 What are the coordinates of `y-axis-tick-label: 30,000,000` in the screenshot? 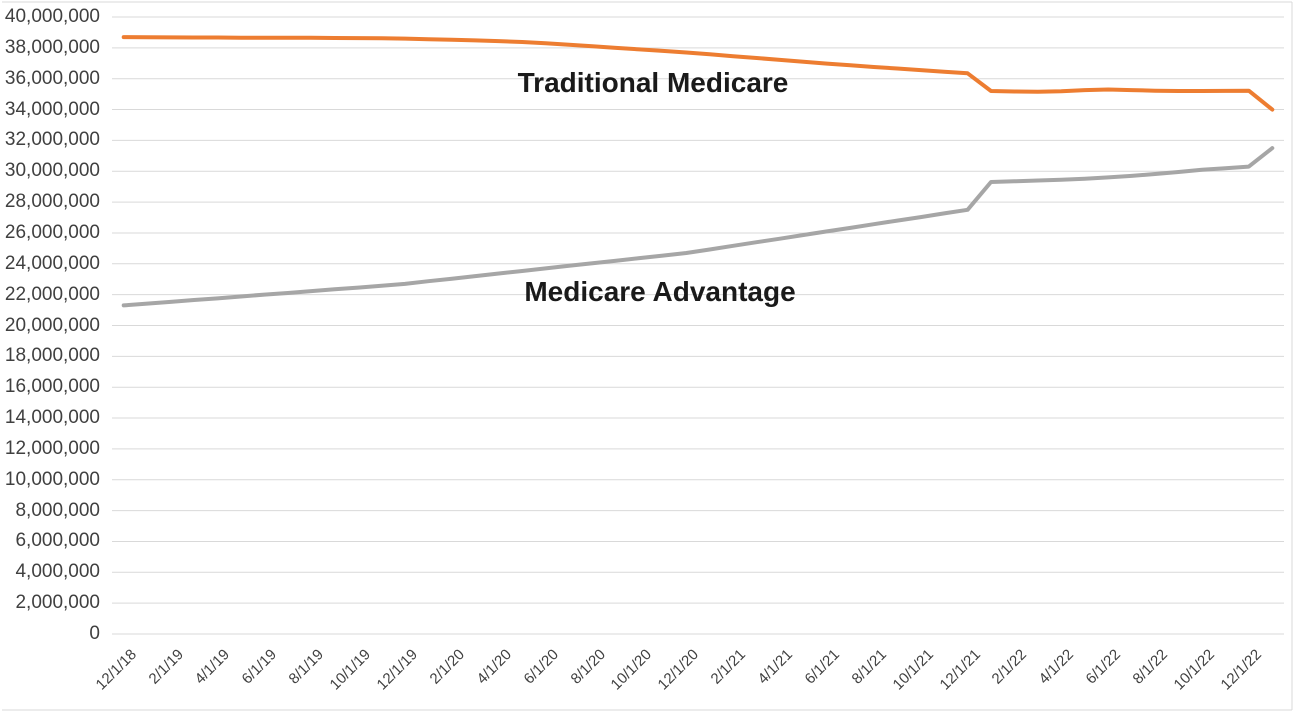 It's located at (52, 171).